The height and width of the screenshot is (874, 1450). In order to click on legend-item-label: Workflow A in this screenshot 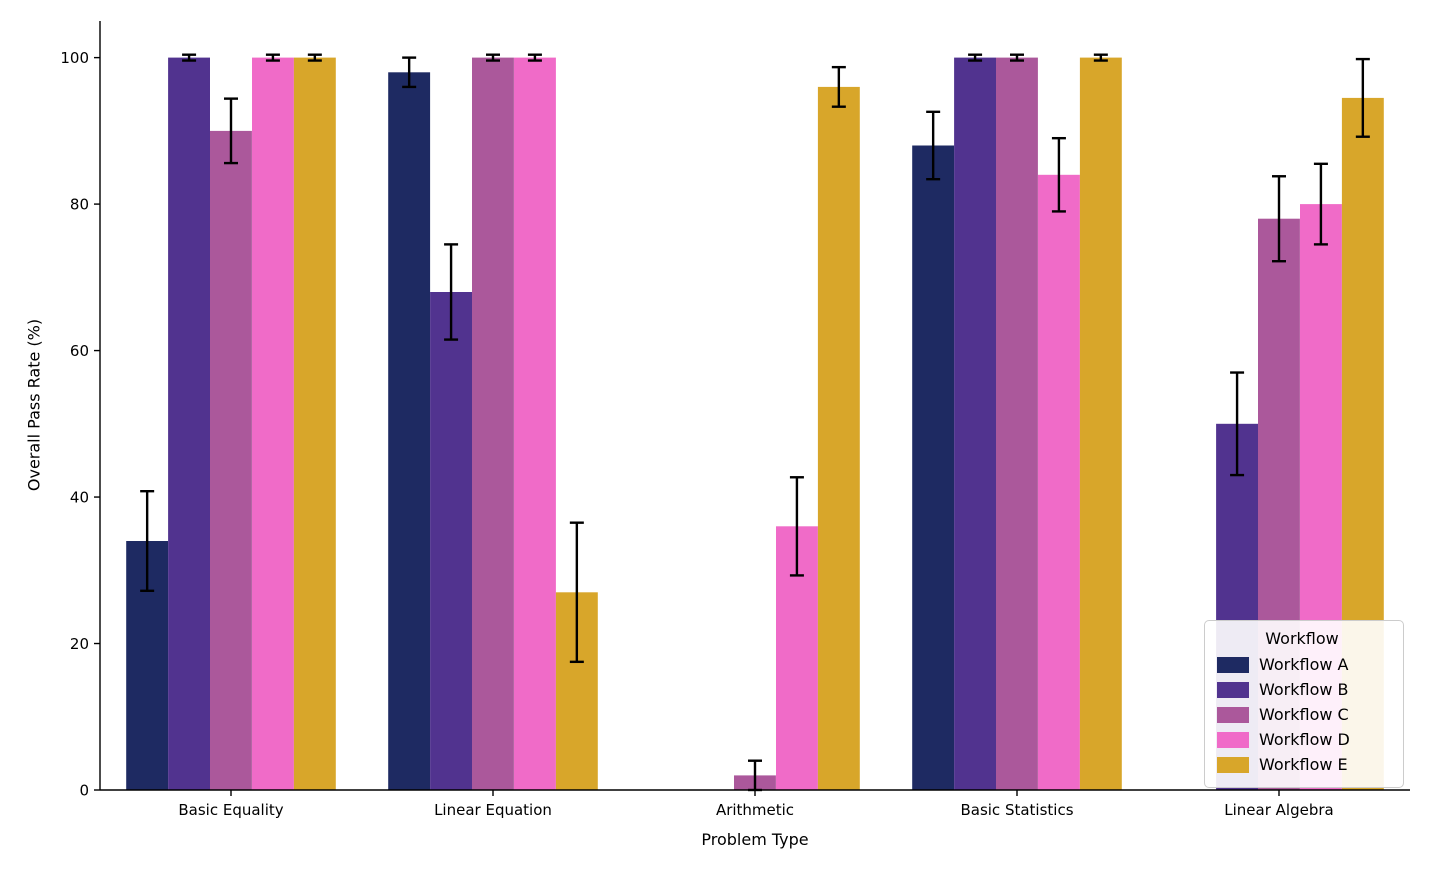, I will do `click(1304, 664)`.